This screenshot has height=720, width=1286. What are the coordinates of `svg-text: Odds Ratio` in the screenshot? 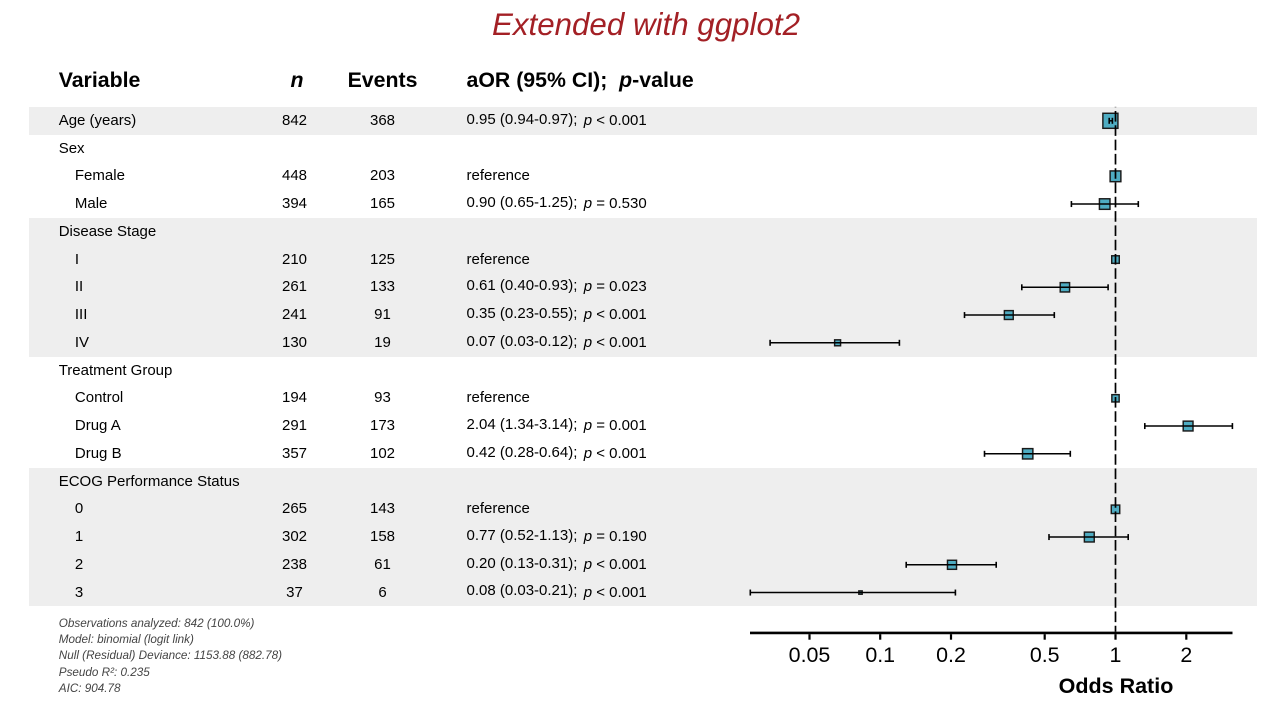 It's located at (1116, 686).